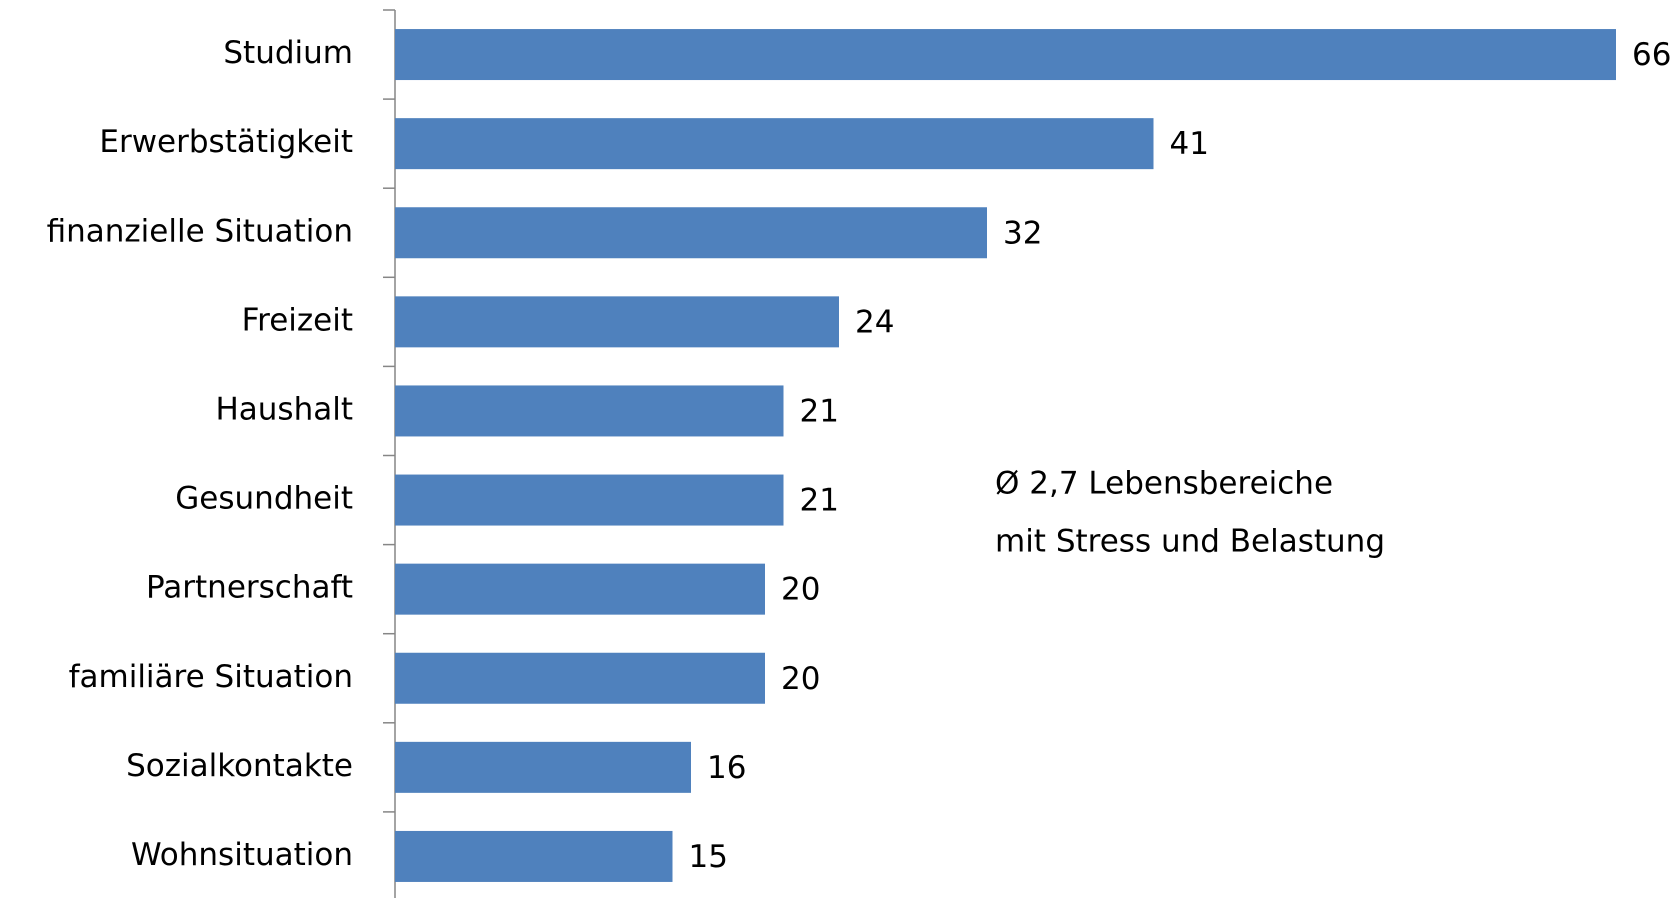 Image resolution: width=1677 pixels, height=898 pixels. Describe the element at coordinates (1164, 484) in the screenshot. I see `annotation: Ø 2,7 Lebensbereiche` at that location.